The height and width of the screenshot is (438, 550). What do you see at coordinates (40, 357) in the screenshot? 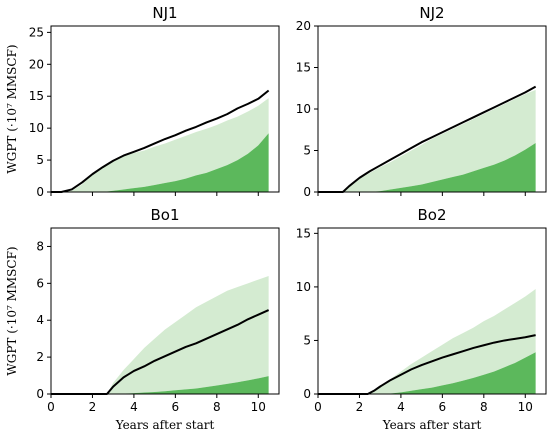
I see `y-tick-label: 2` at bounding box center [40, 357].